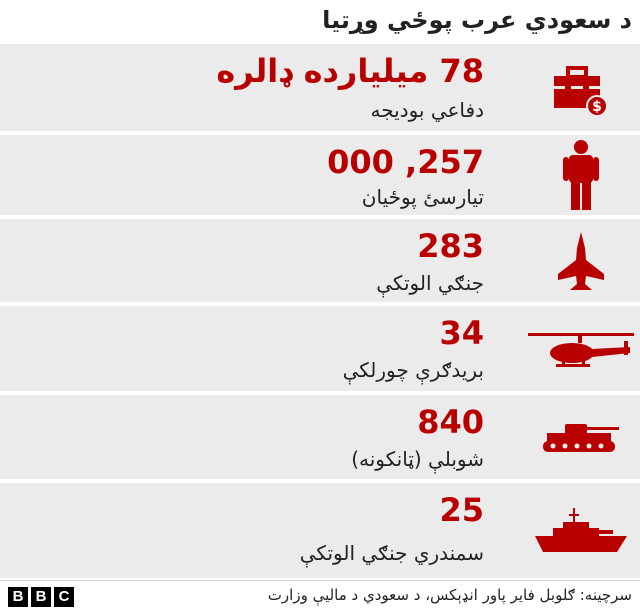 Image resolution: width=640 pixels, height=614 pixels. I want to click on stat-value: 840, so click(450, 422).